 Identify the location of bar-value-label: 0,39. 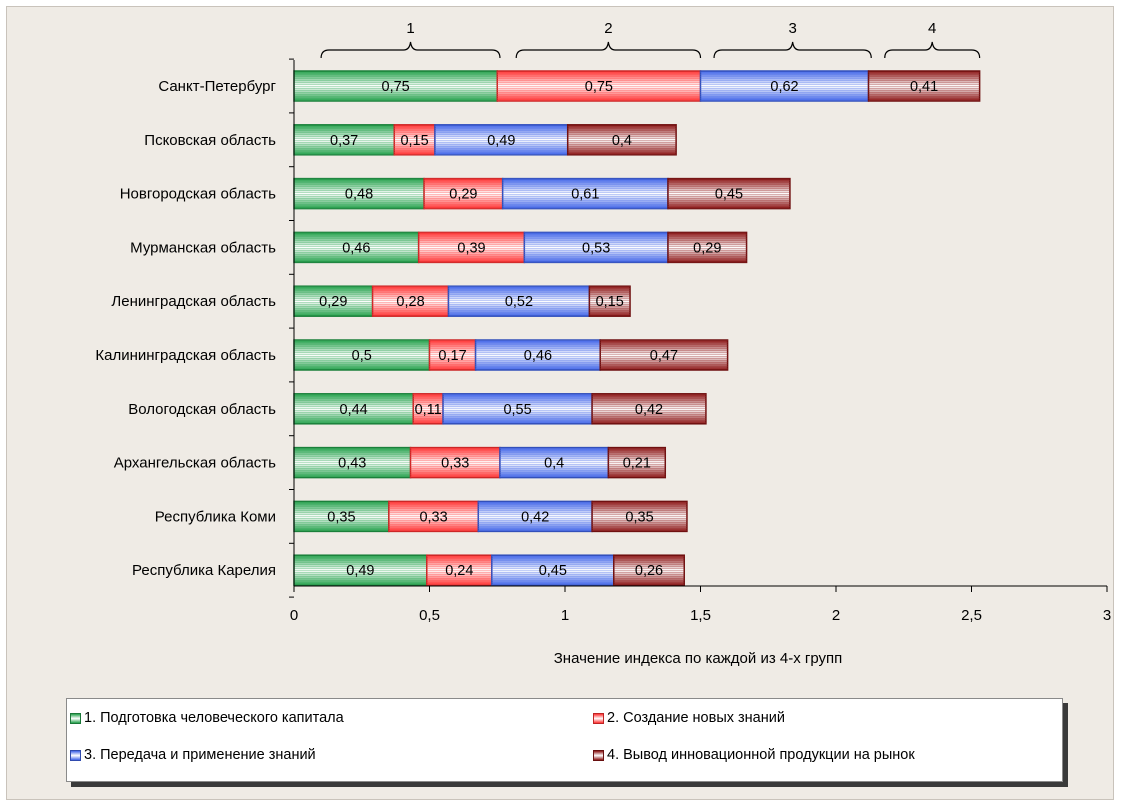
(471, 248).